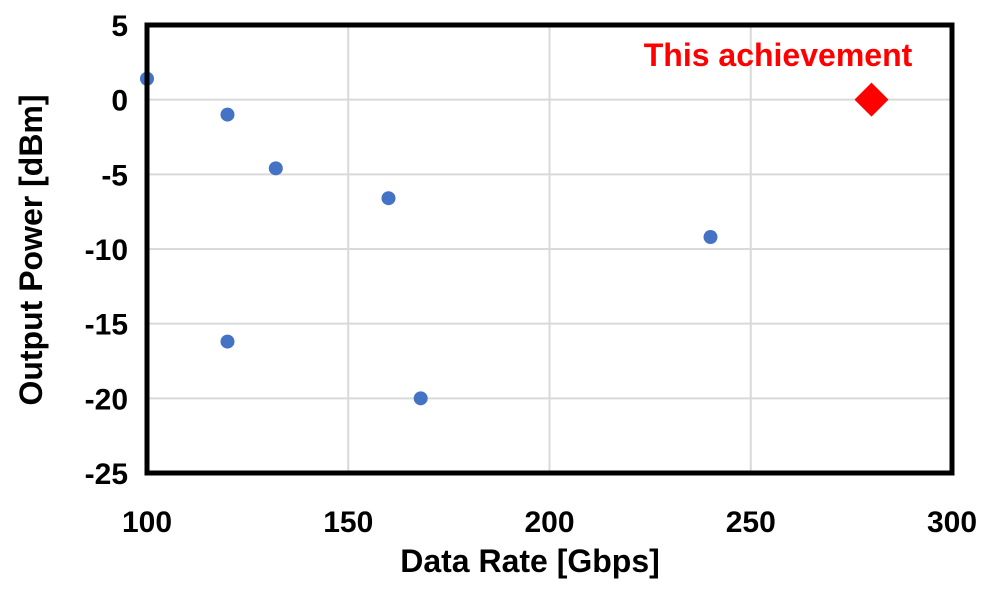 The image size is (1000, 592). What do you see at coordinates (871, 99) in the screenshot?
I see `highlight-diamond-point` at bounding box center [871, 99].